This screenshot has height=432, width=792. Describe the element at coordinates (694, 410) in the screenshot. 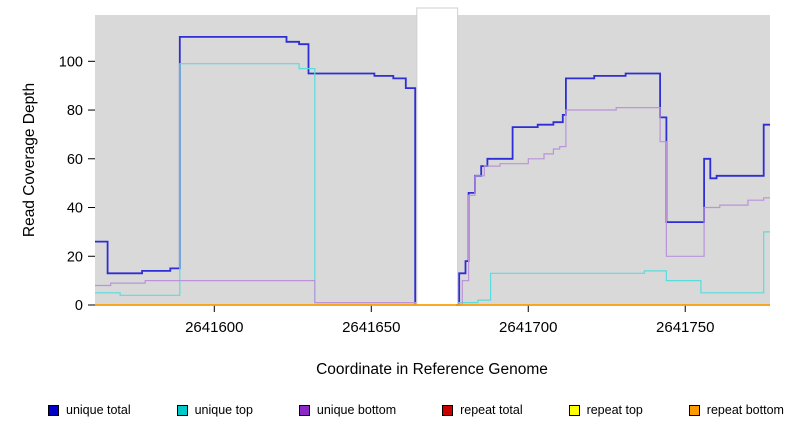

I see `repeat-bottom-swatch-icon` at that location.